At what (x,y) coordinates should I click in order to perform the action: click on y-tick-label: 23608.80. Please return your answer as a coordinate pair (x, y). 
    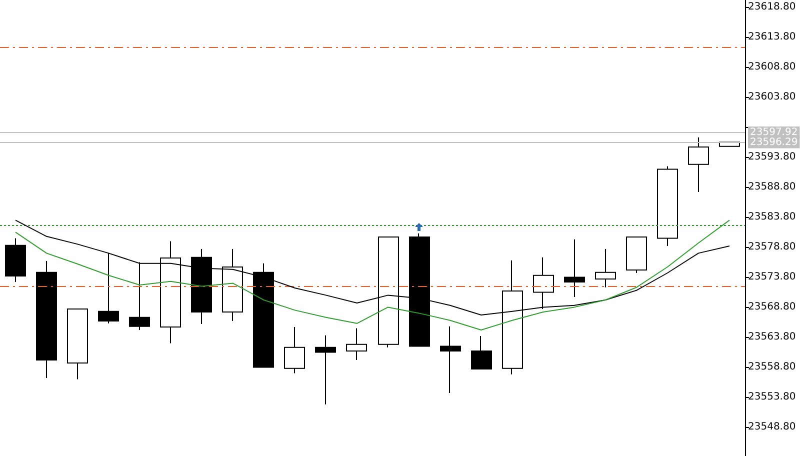
    Looking at the image, I should click on (772, 67).